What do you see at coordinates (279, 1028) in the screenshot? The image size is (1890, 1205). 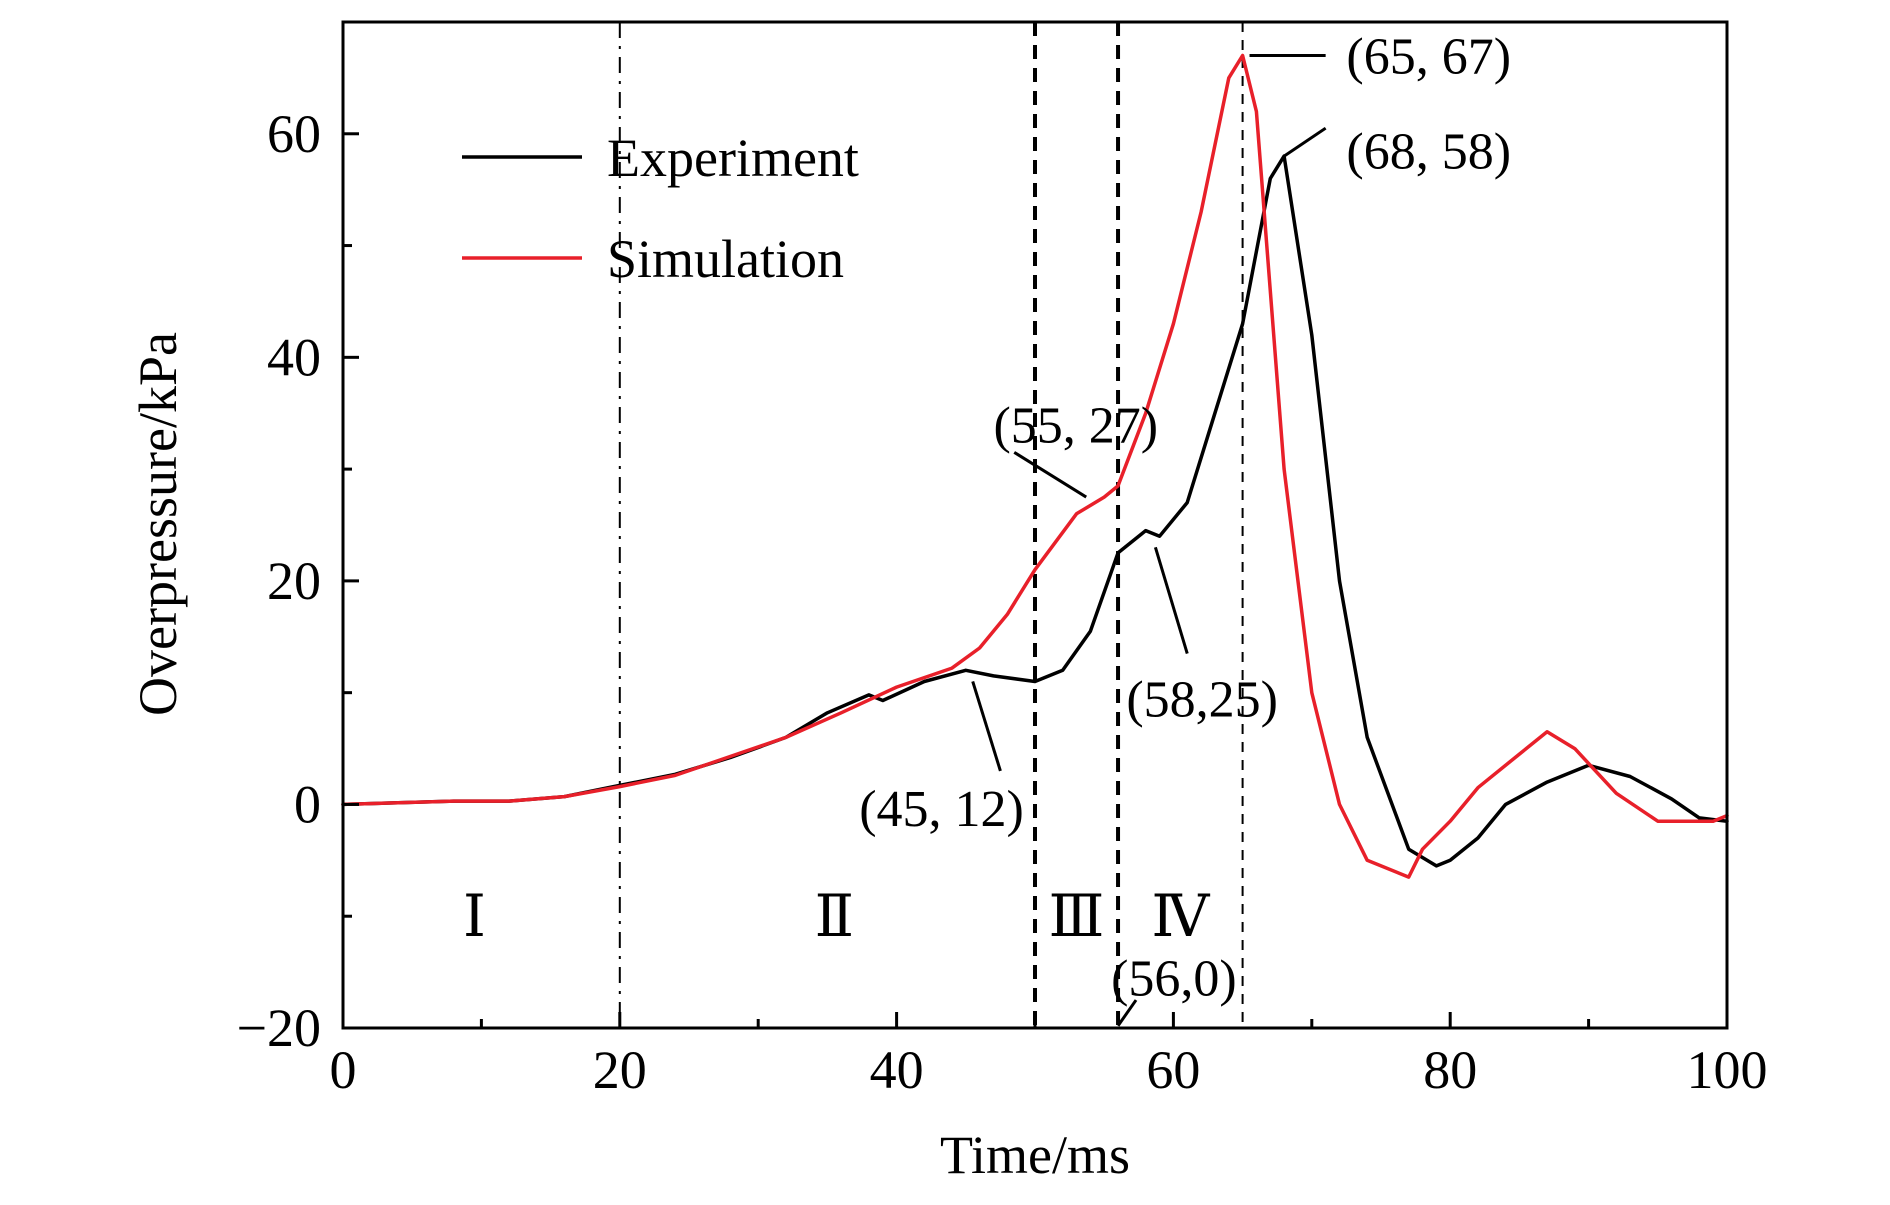 I see `y-tick-label--20: −20` at bounding box center [279, 1028].